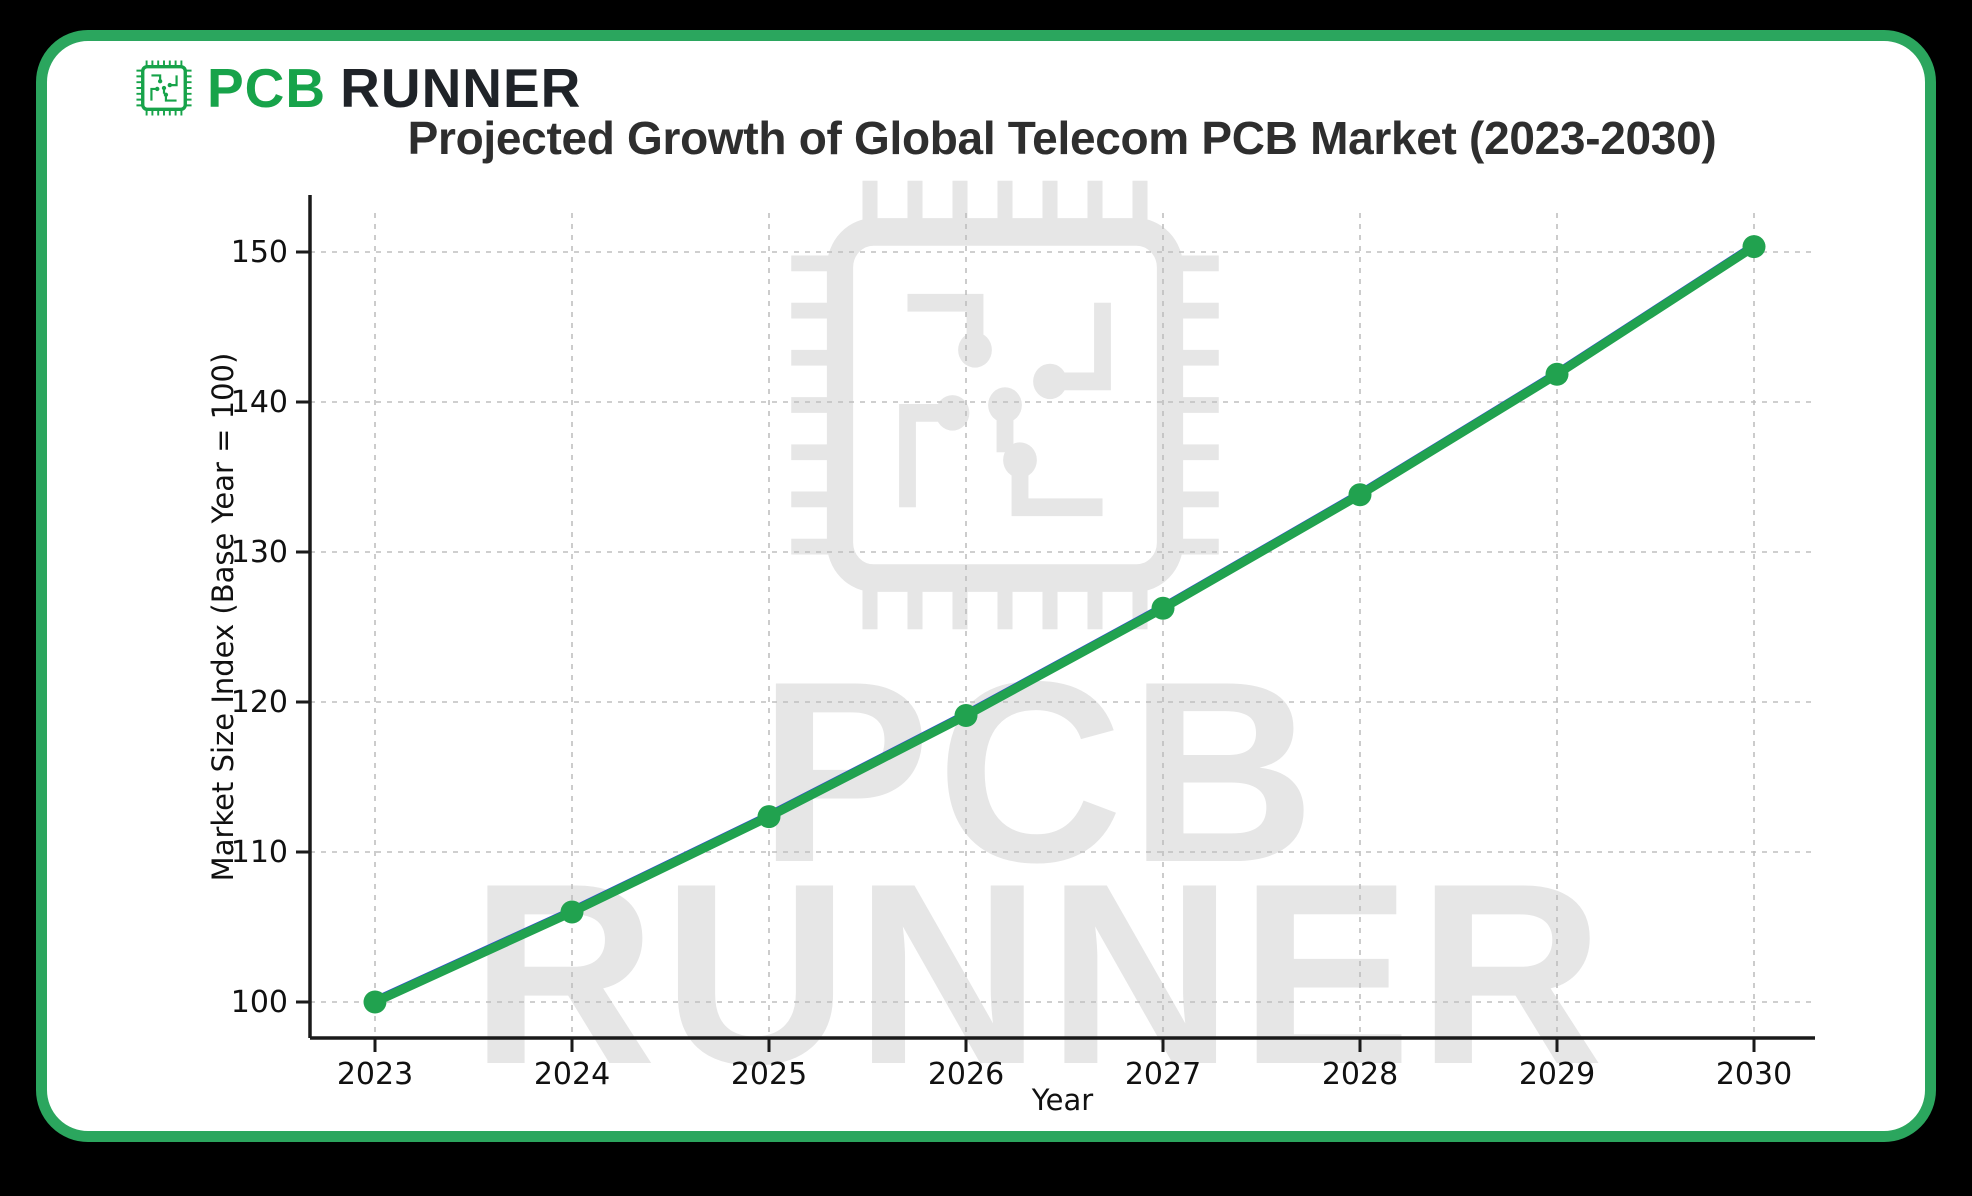 This screenshot has width=1972, height=1196. Describe the element at coordinates (223, 617) in the screenshot. I see `y-axis-label: Market Size Index (Base Year = 100)` at that location.